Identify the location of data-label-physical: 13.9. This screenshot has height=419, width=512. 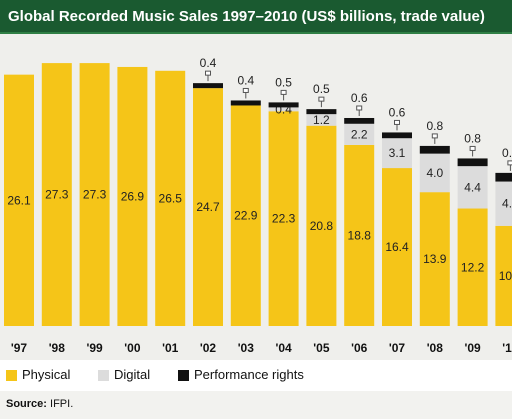
(435, 259).